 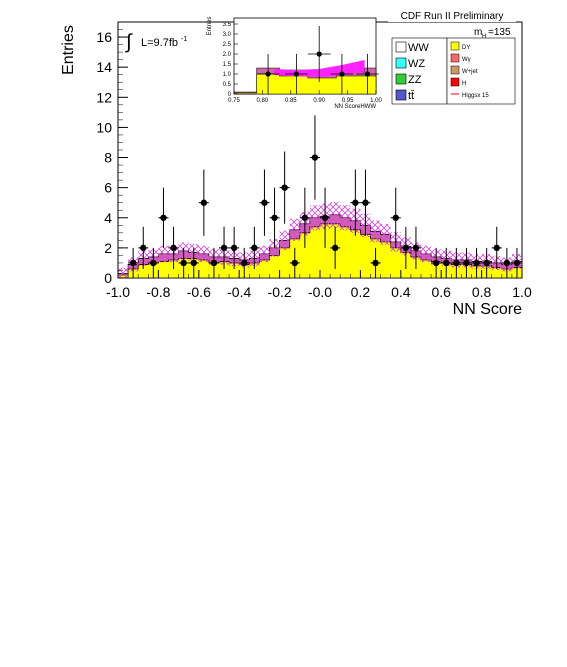 I want to click on lumi-exponent: -1, so click(x=184, y=39).